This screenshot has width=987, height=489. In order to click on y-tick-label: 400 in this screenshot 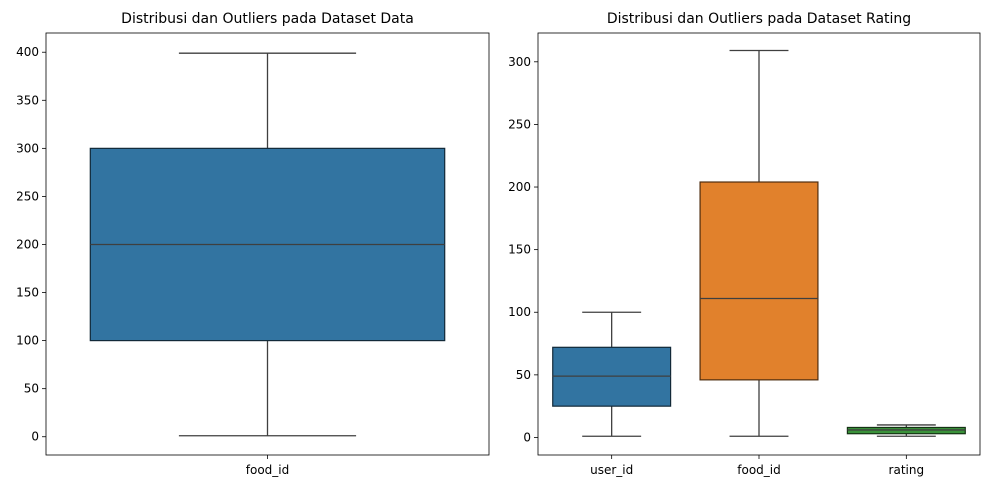, I will do `click(27, 52)`.